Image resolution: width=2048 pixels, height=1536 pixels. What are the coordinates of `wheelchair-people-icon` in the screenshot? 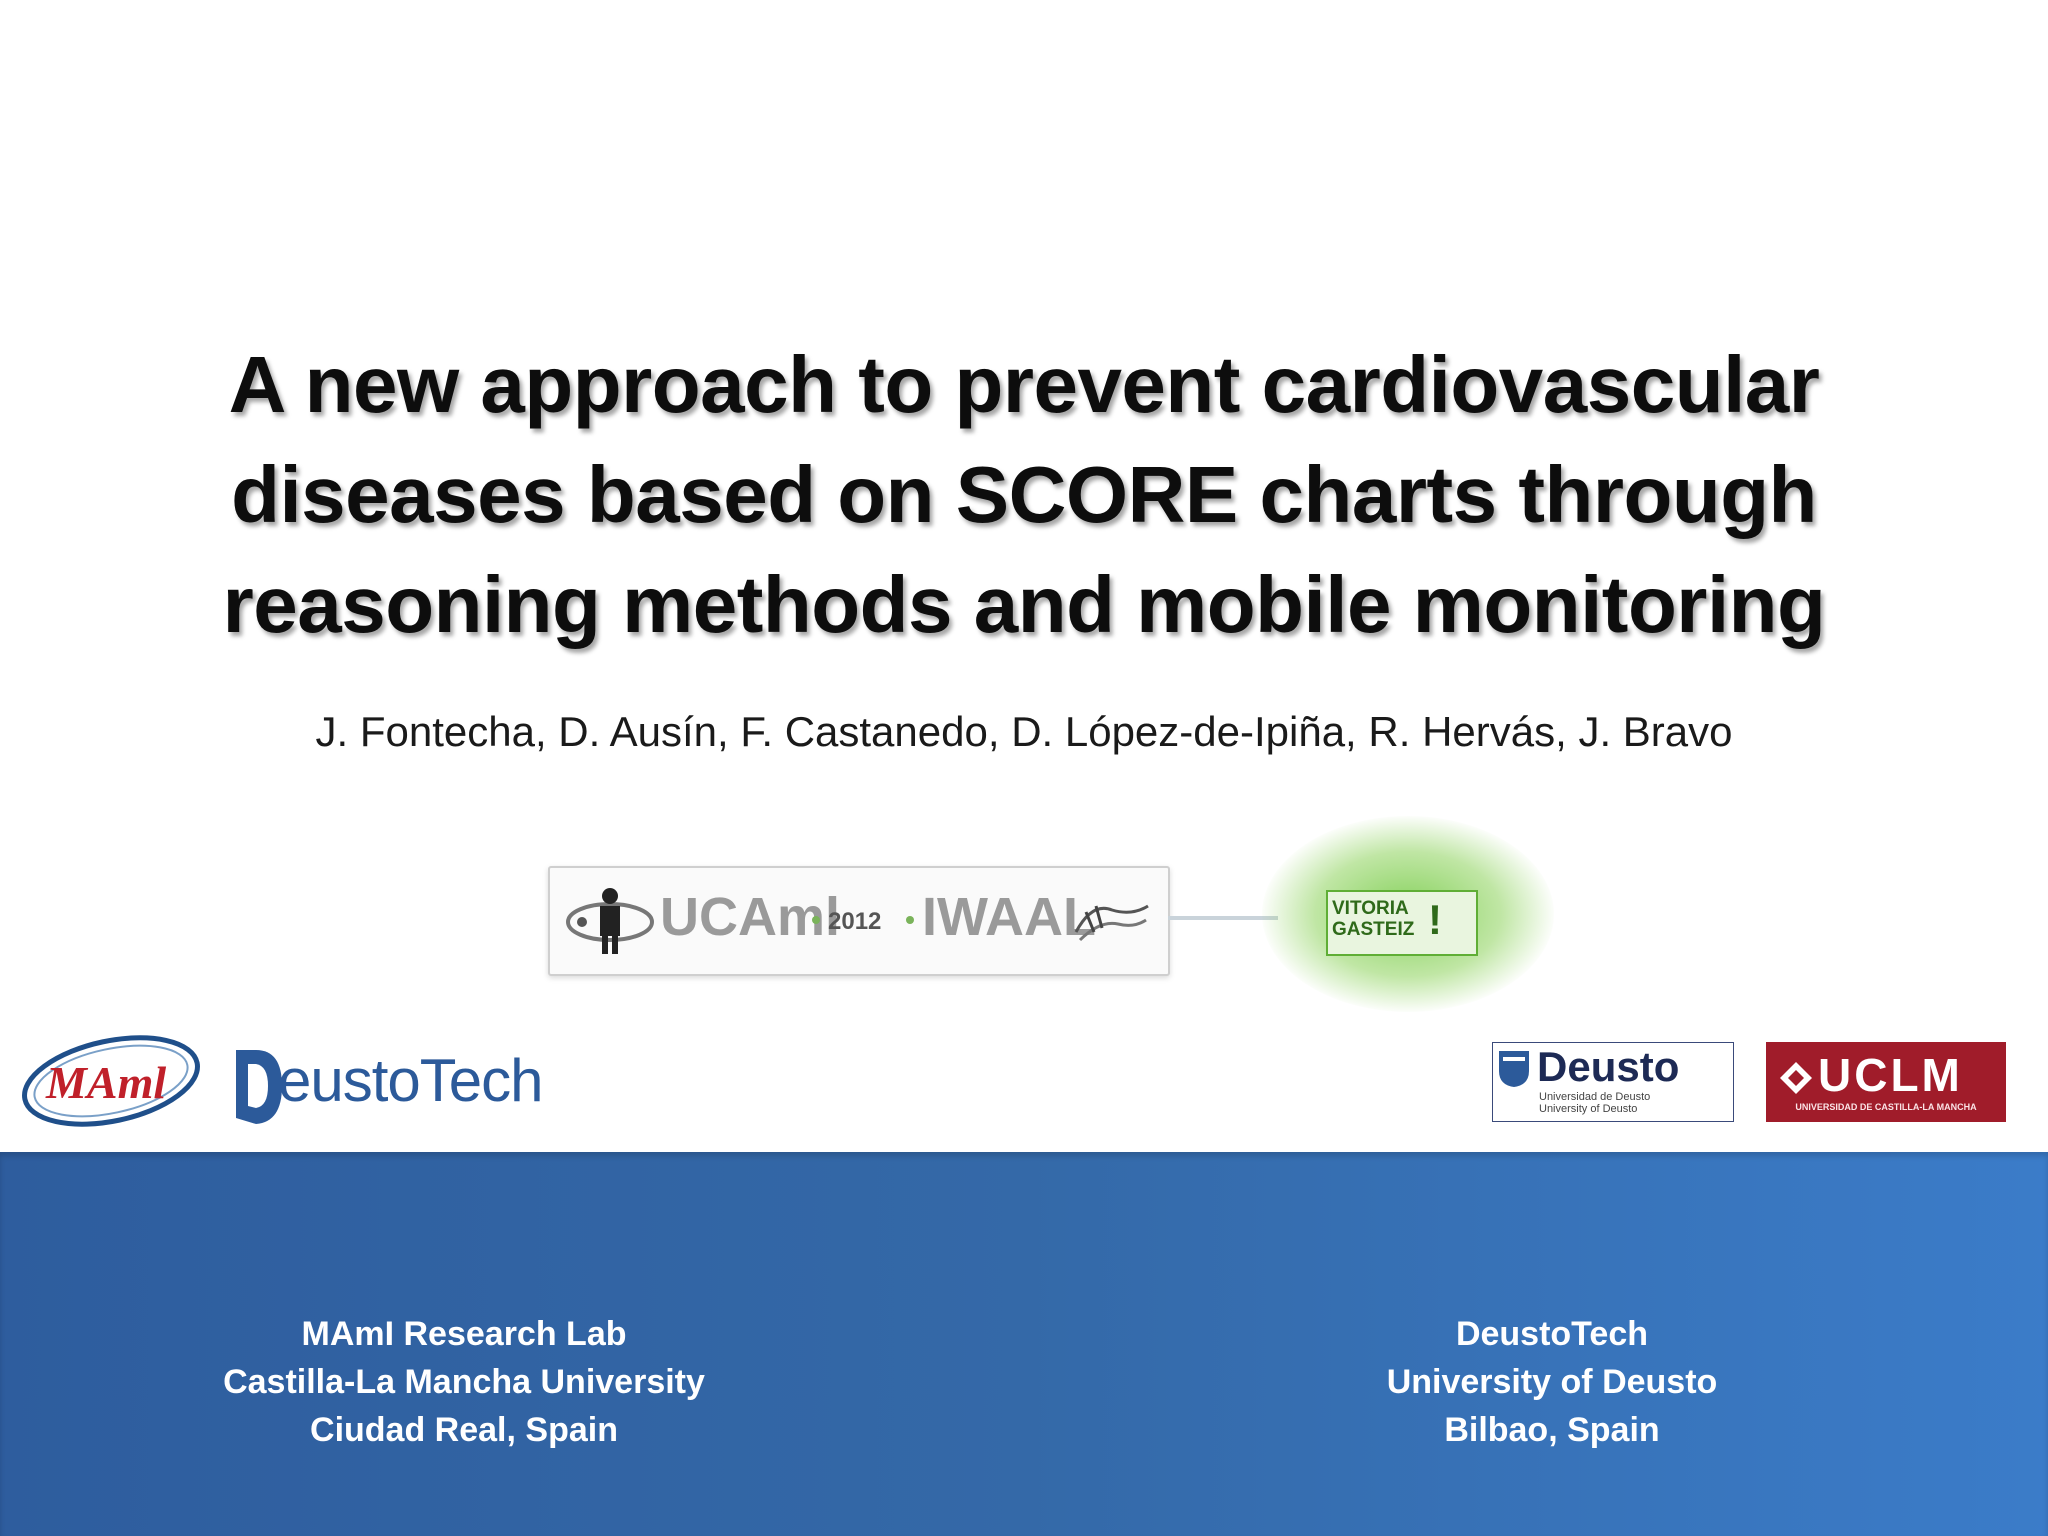 It's located at (610, 921).